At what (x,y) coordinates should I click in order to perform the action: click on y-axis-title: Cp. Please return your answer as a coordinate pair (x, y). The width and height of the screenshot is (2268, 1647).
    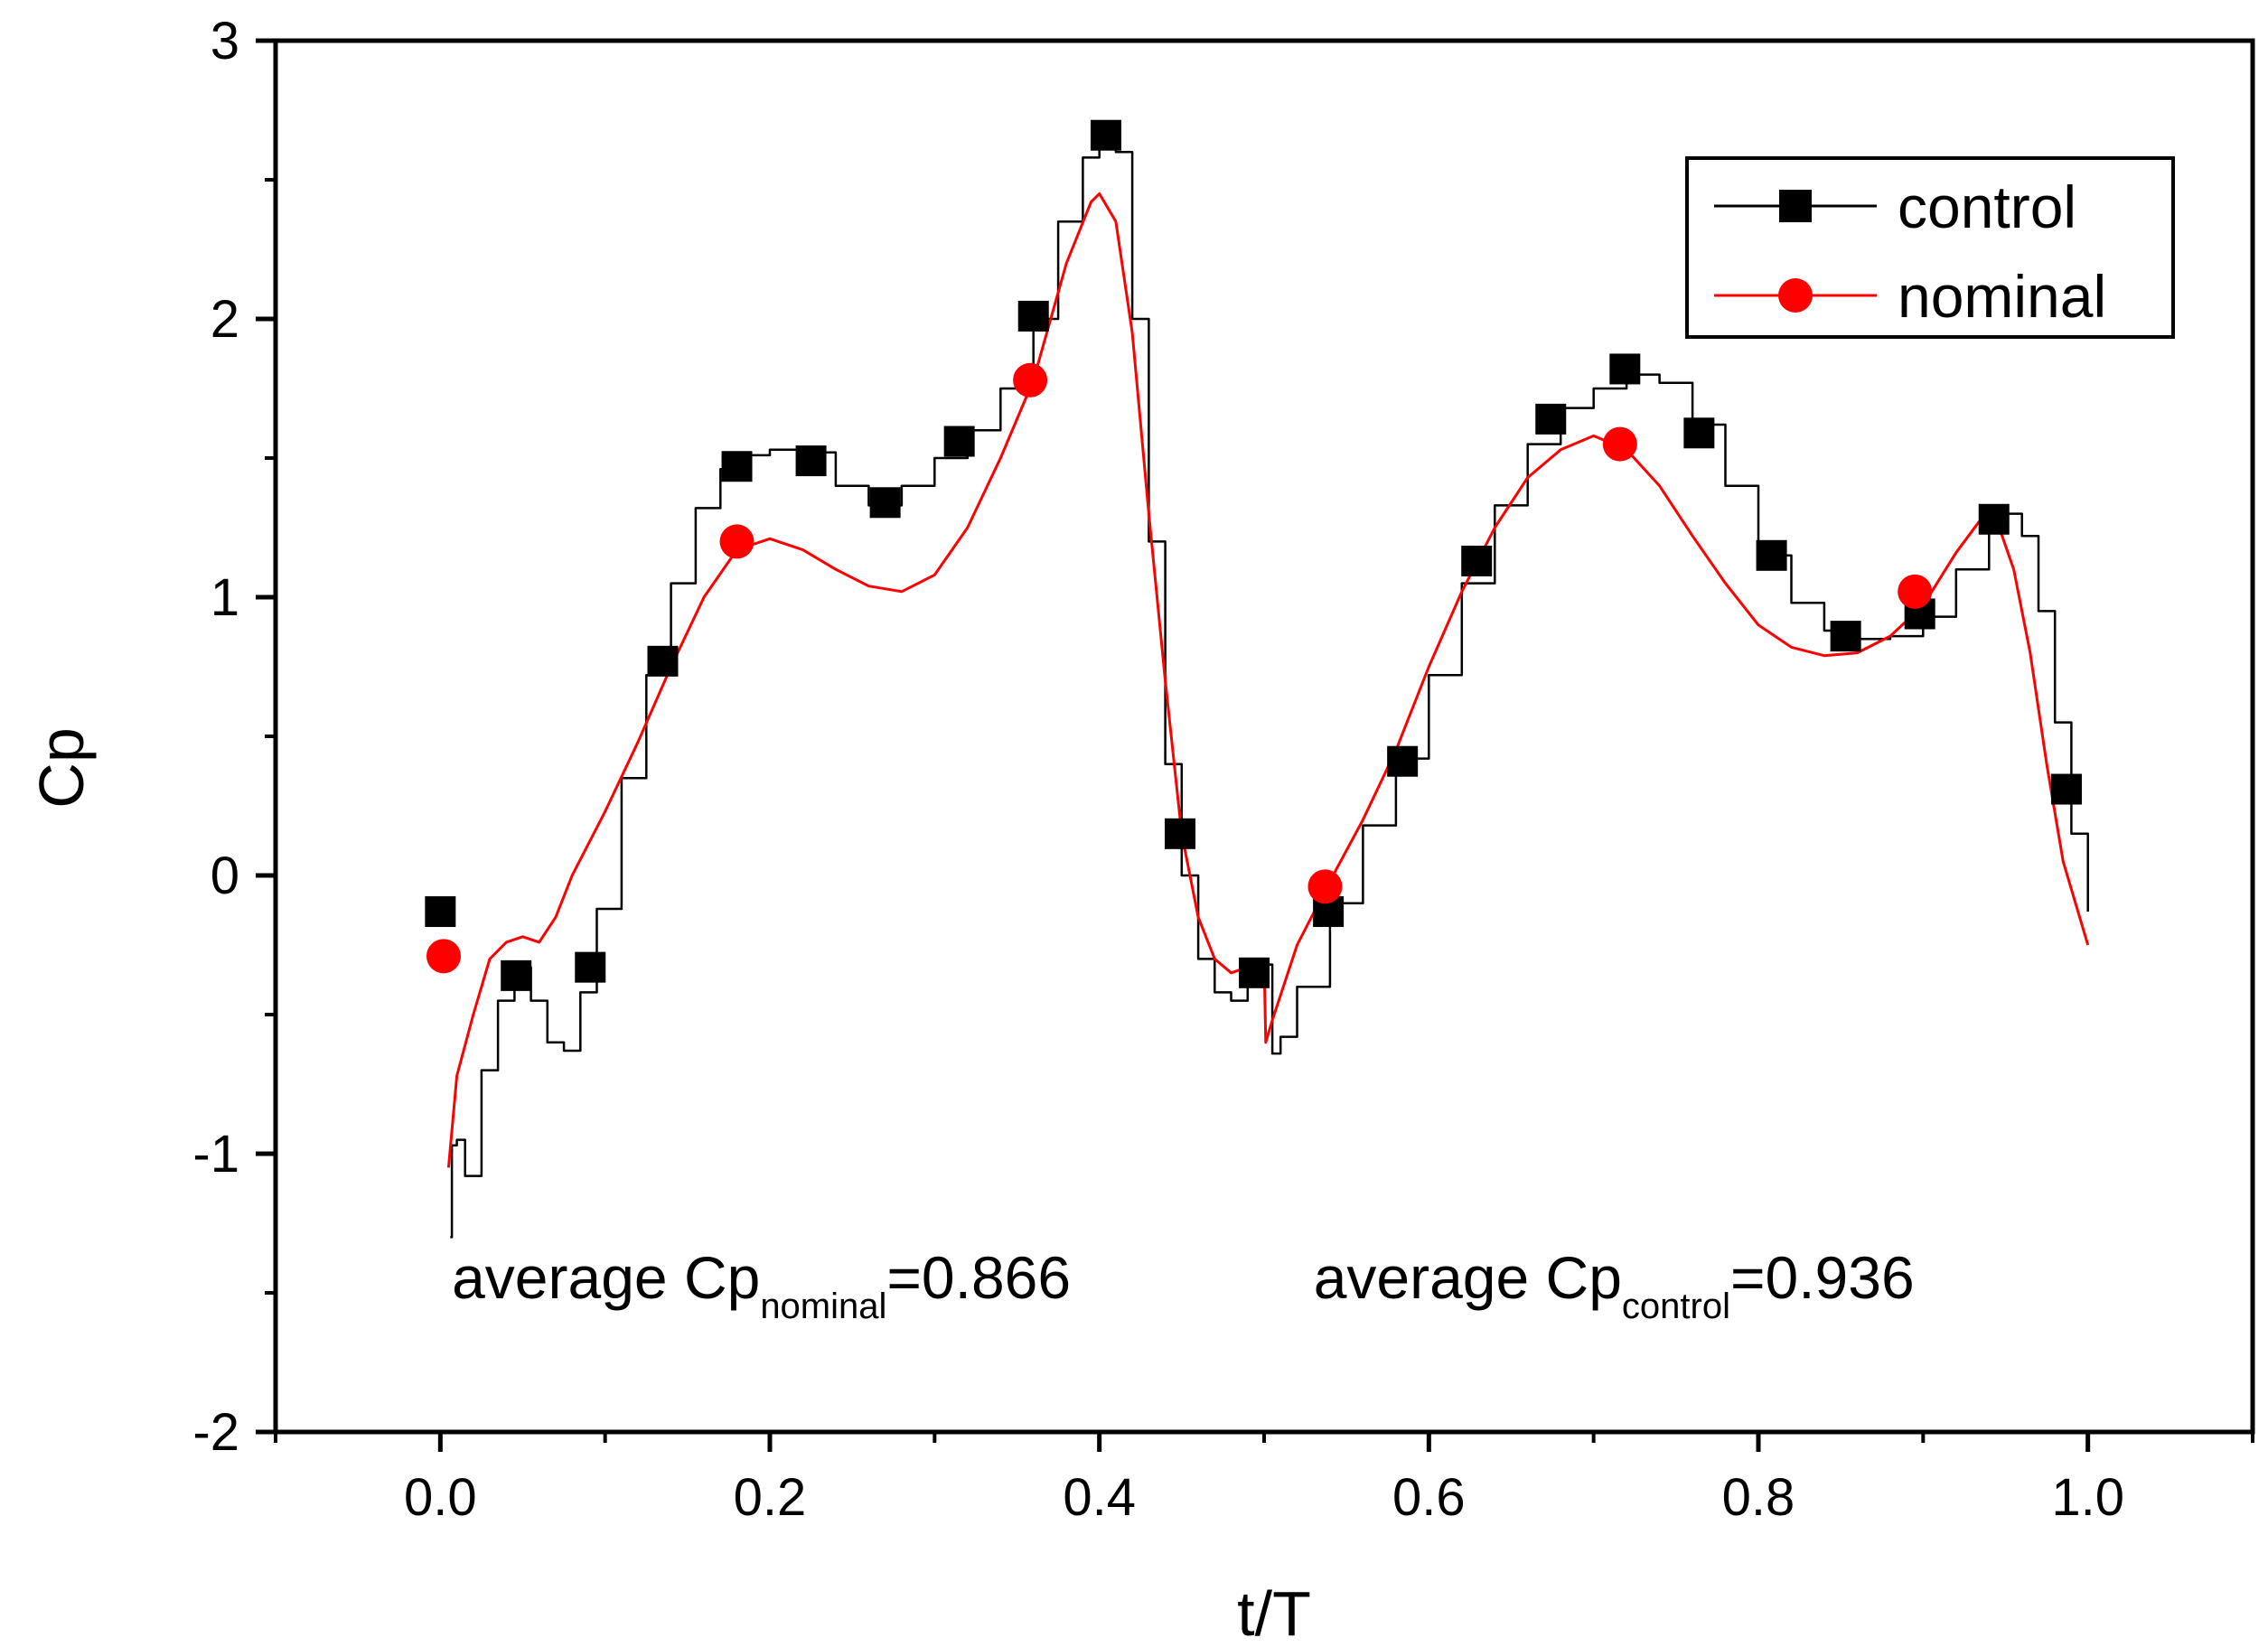
    Looking at the image, I should click on (61, 767).